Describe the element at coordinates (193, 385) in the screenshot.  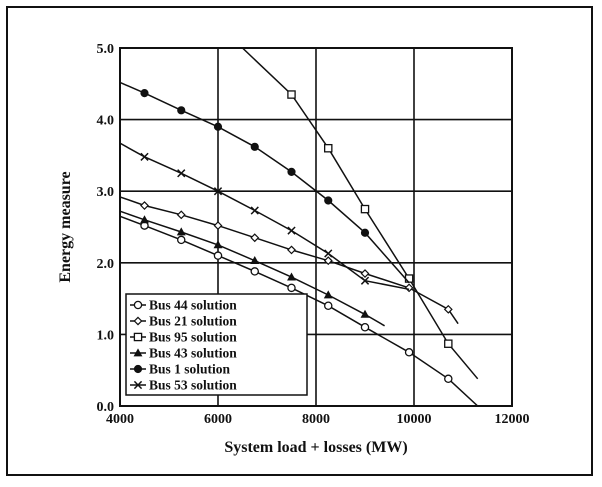
I see `legend-label: Bus 53 solution` at that location.